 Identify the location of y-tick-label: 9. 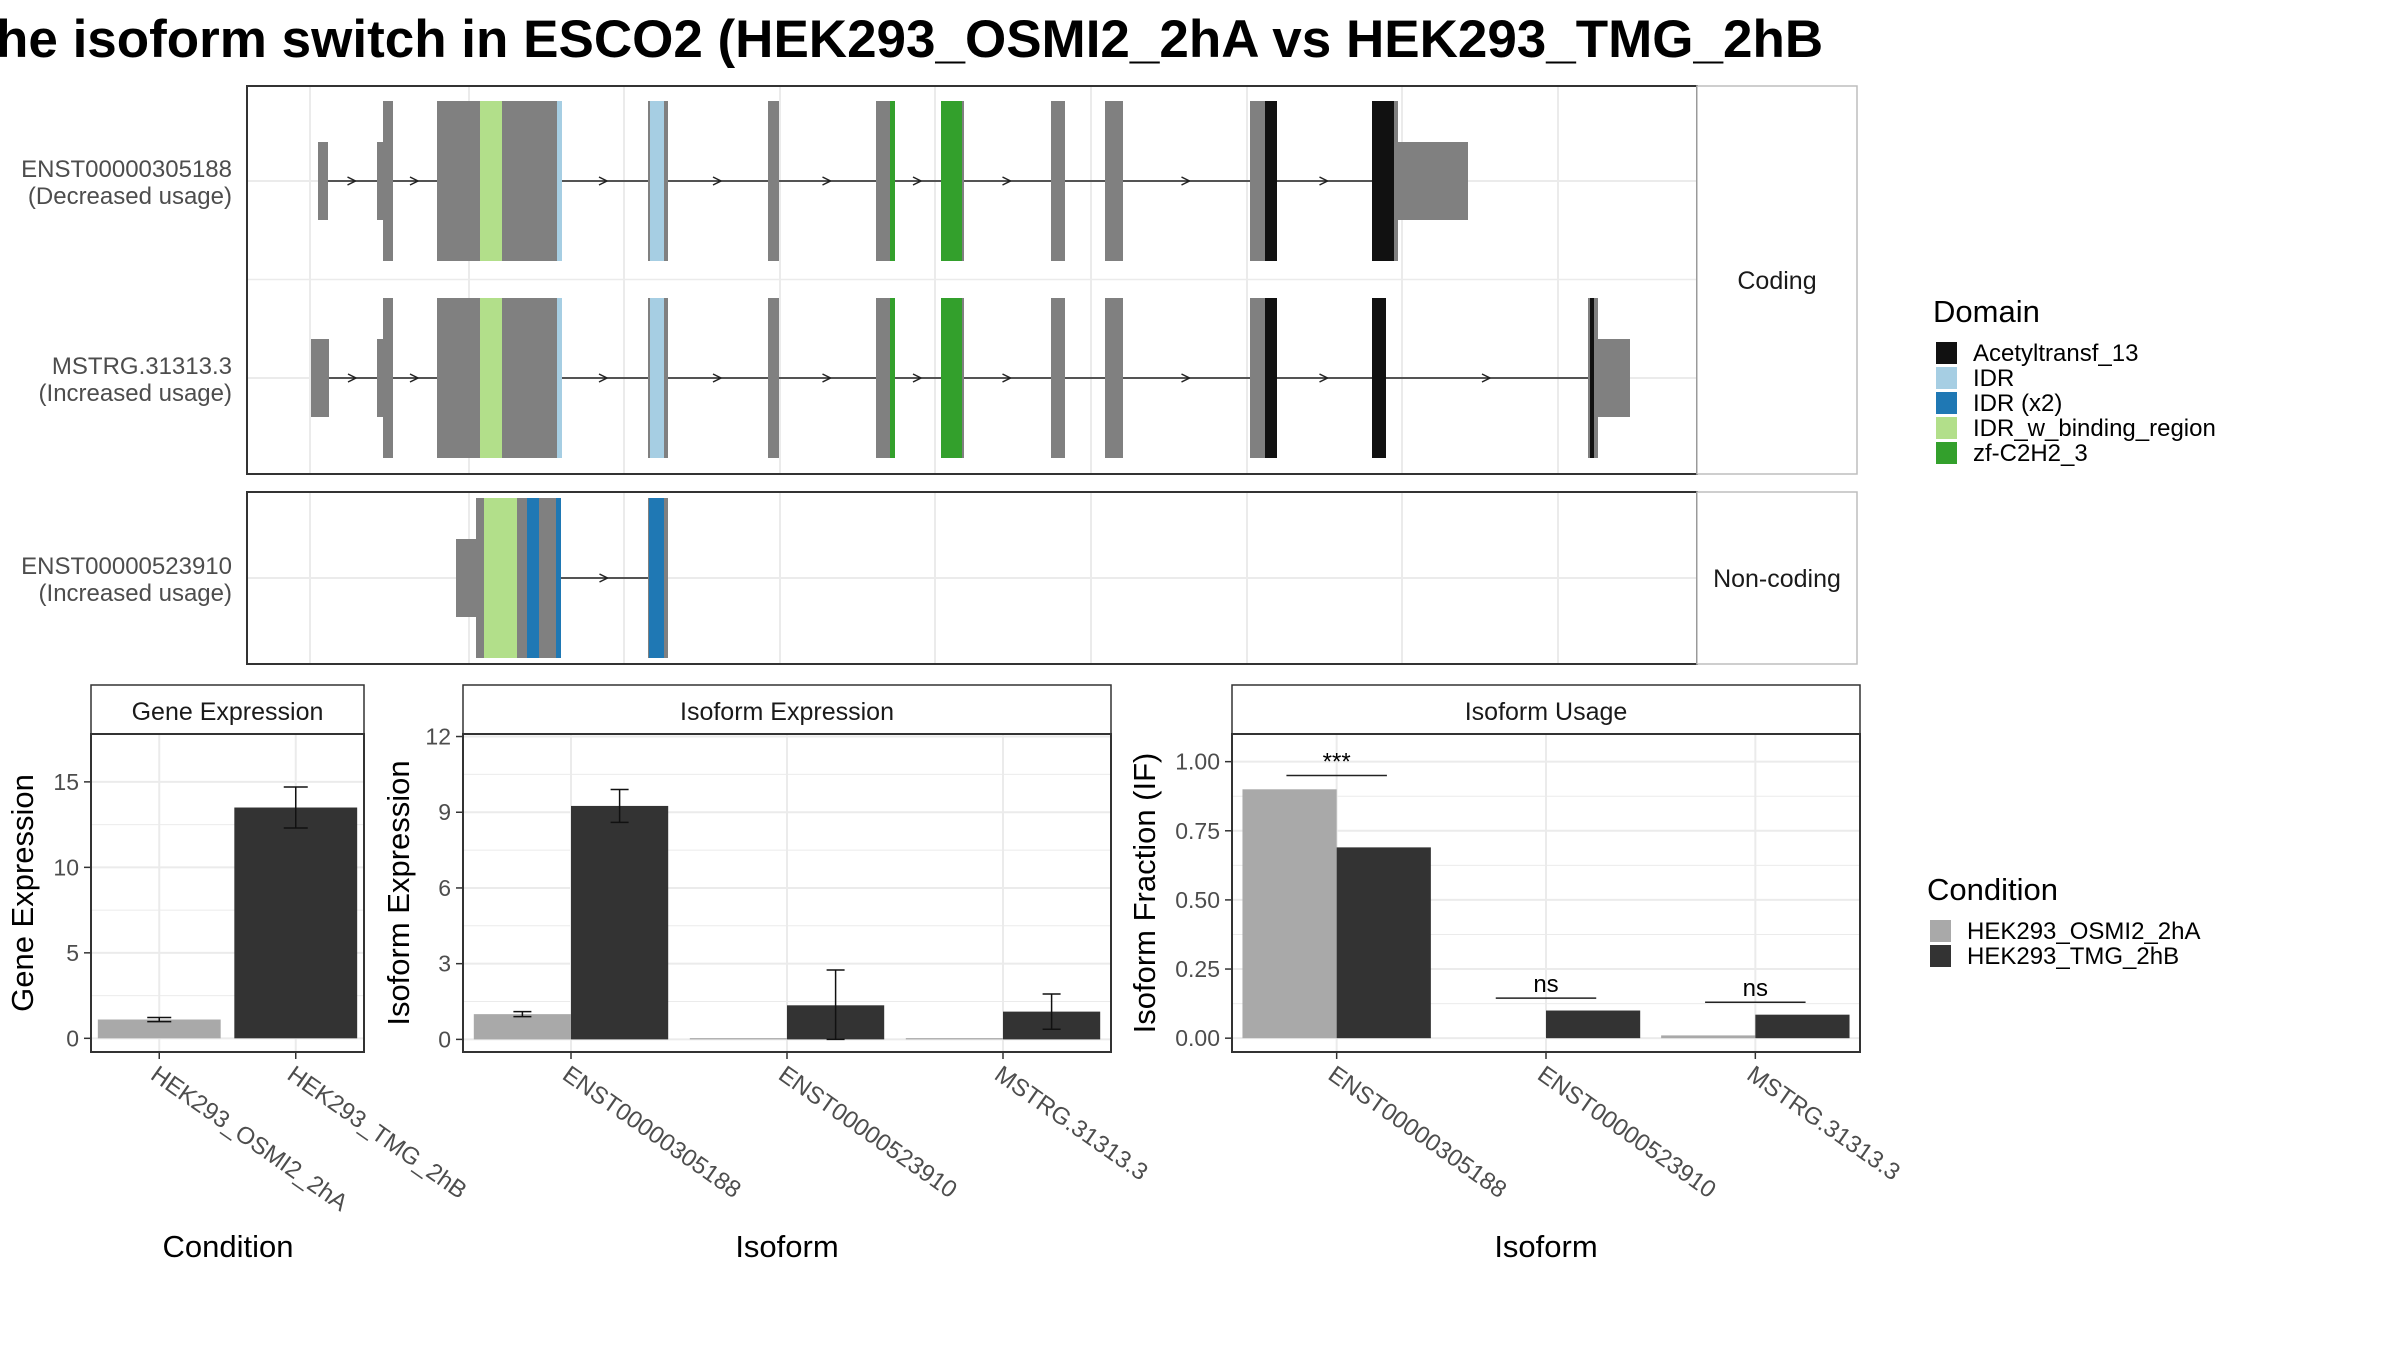
(444, 812).